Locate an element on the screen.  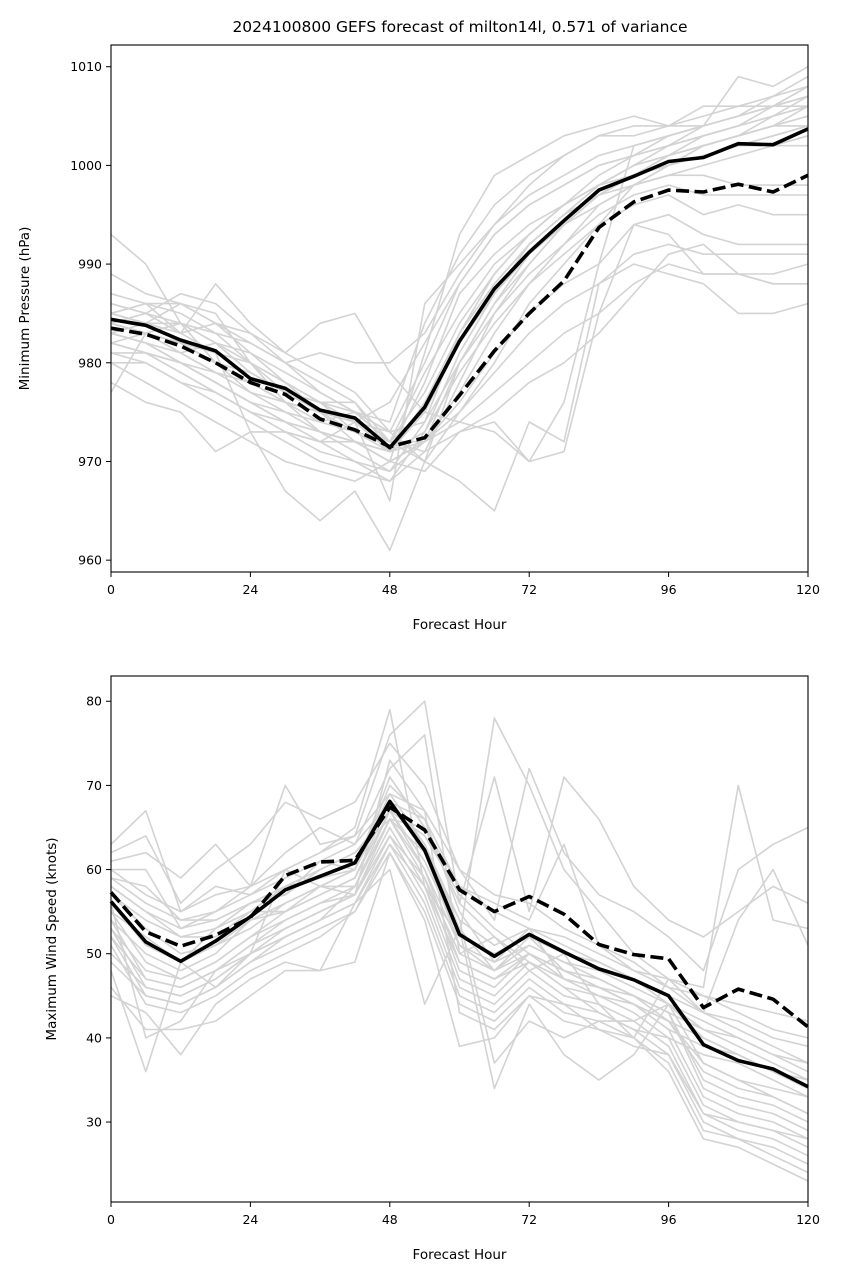
wind-y-tick-label-80: 80 is located at coordinates (94, 701).